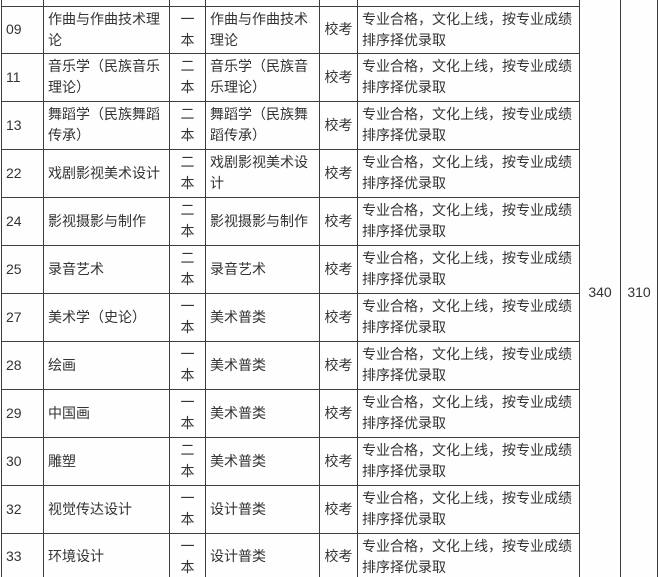  I want to click on table-row: 30 雕塑 二本 美术普类 校考 专业合格，文化上线，按专业成绩排序择优录取, so click(329, 461).